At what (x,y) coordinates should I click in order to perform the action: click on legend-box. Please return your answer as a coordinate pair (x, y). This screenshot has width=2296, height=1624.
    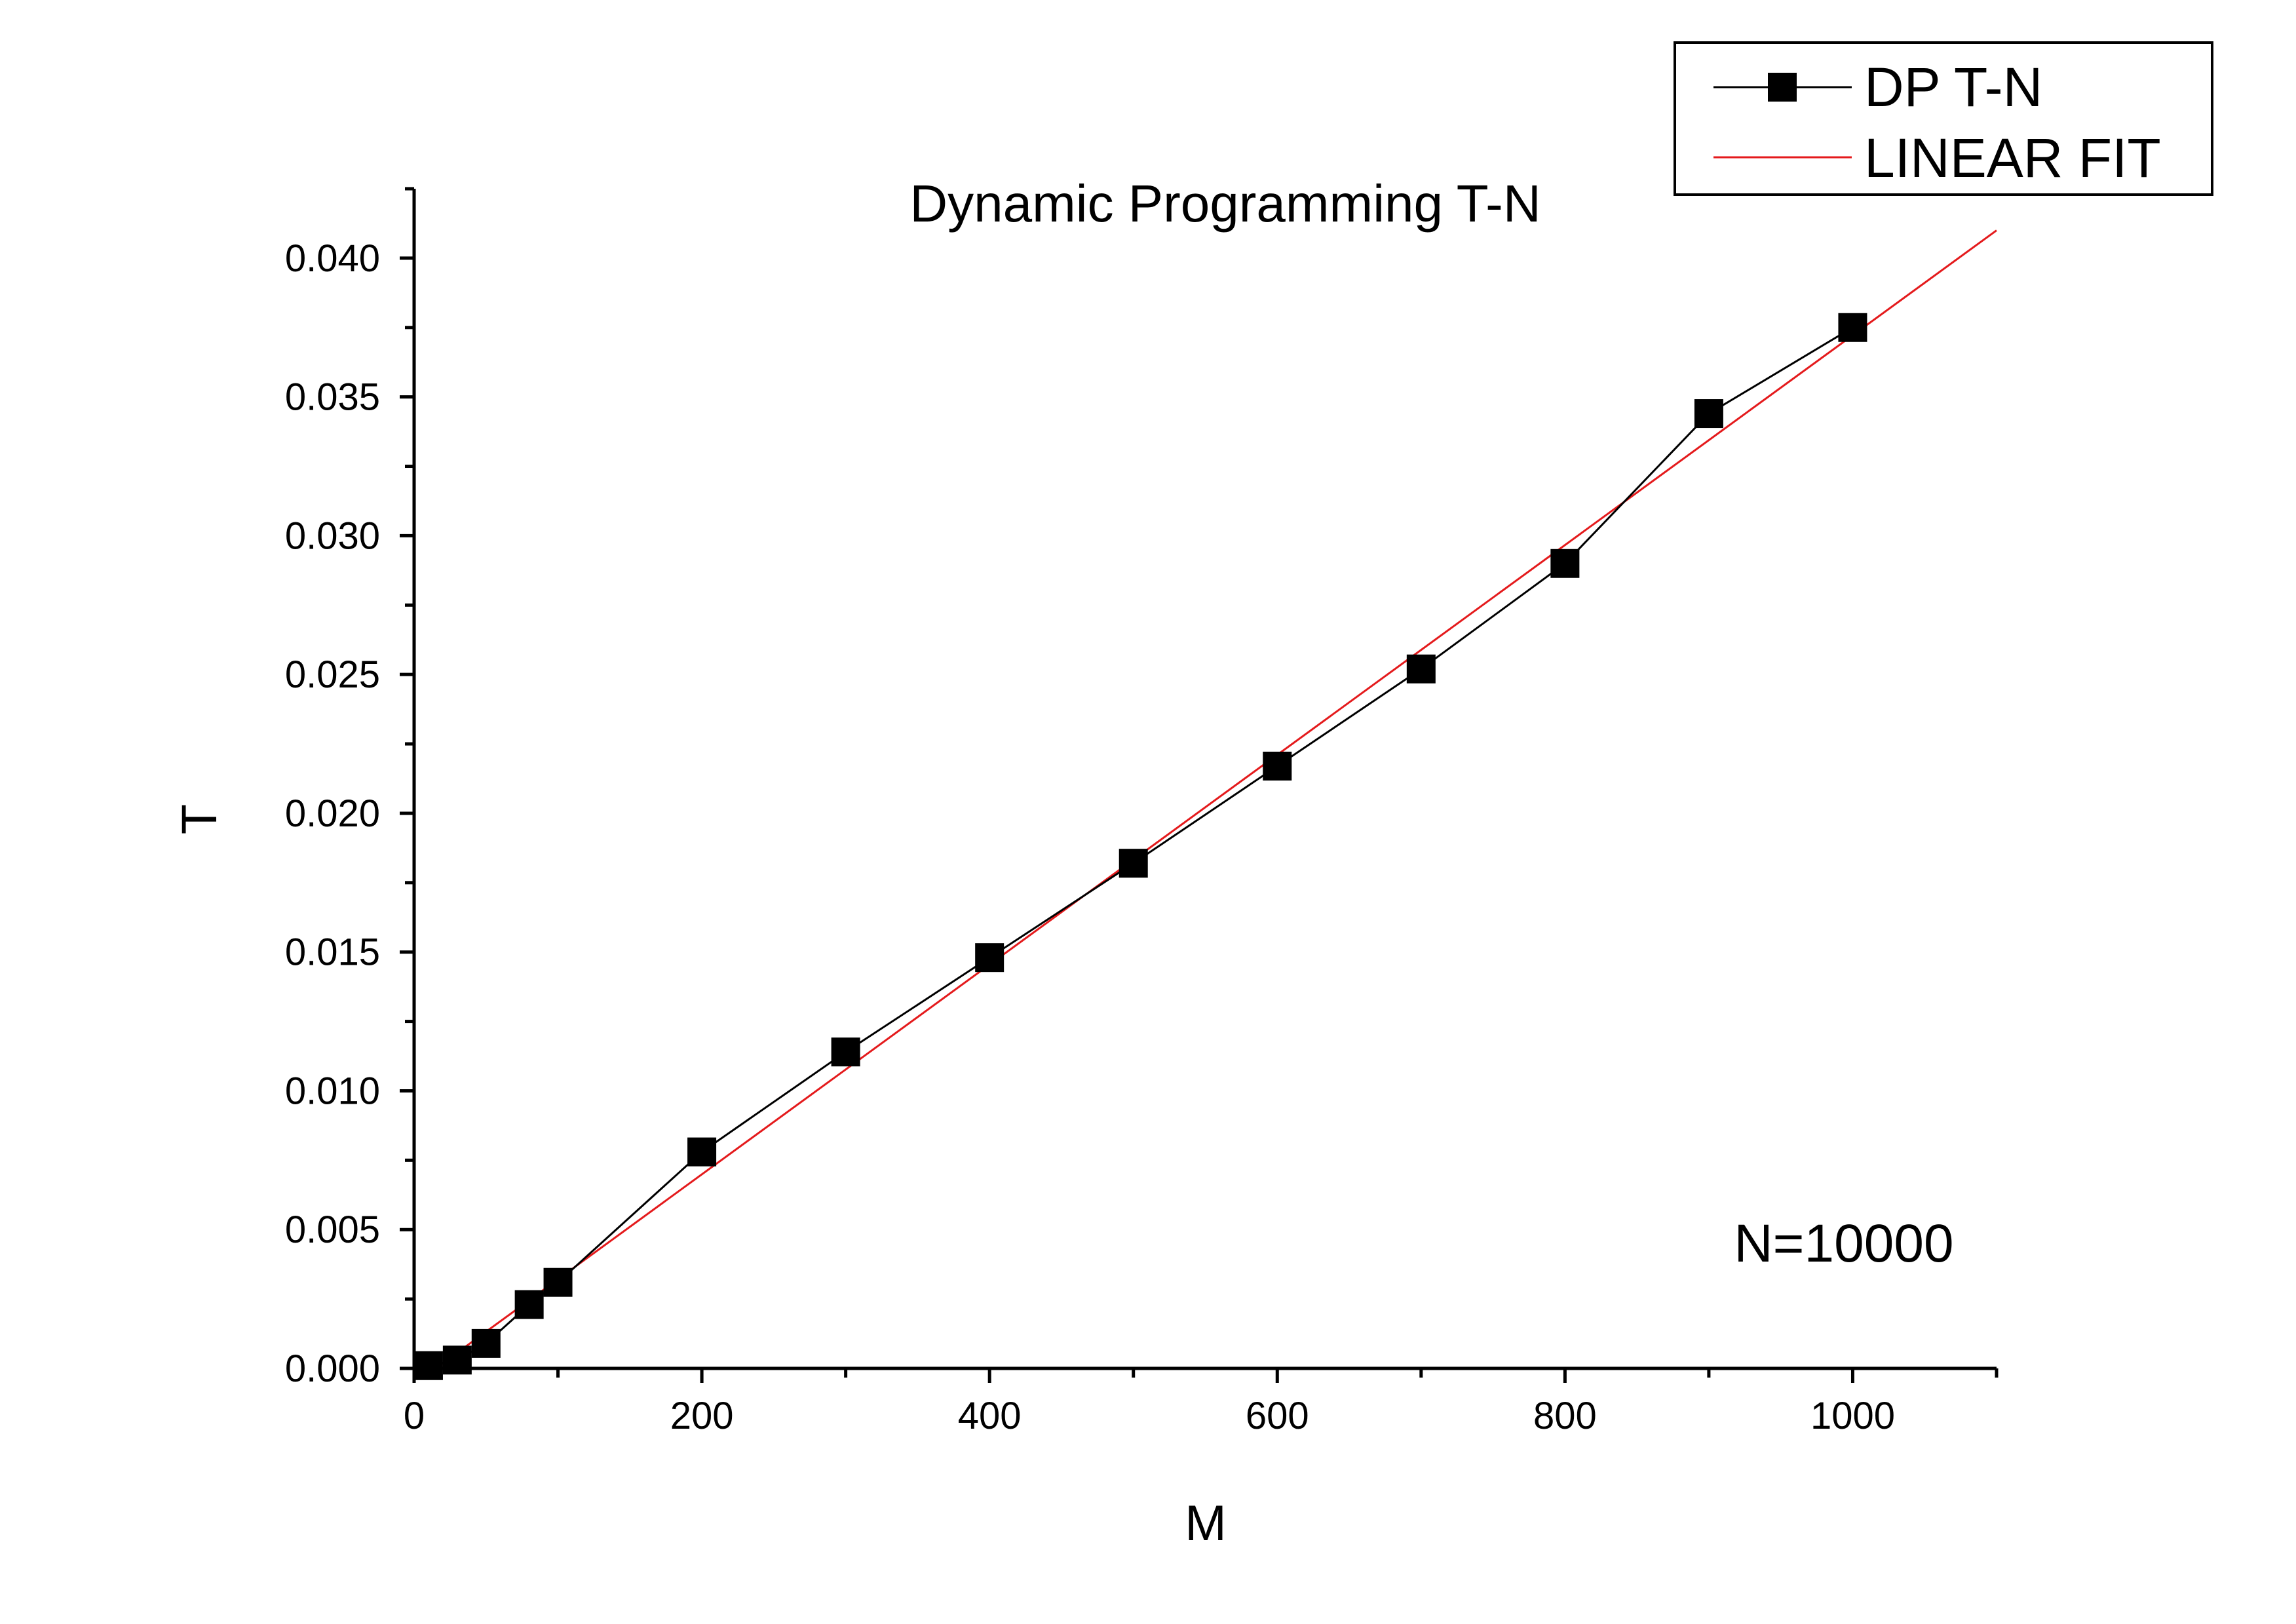
    Looking at the image, I should click on (1943, 118).